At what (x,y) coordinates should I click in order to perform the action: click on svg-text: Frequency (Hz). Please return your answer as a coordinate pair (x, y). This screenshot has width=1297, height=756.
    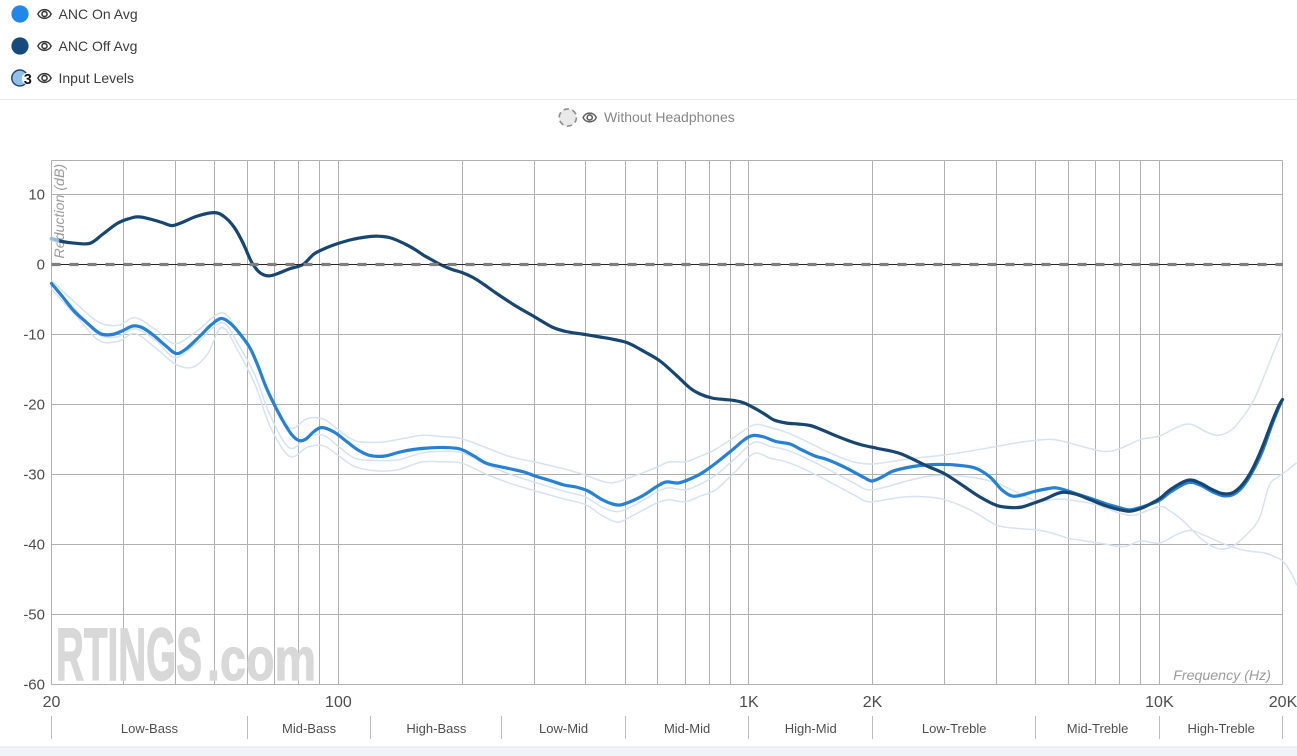
    Looking at the image, I should click on (1222, 676).